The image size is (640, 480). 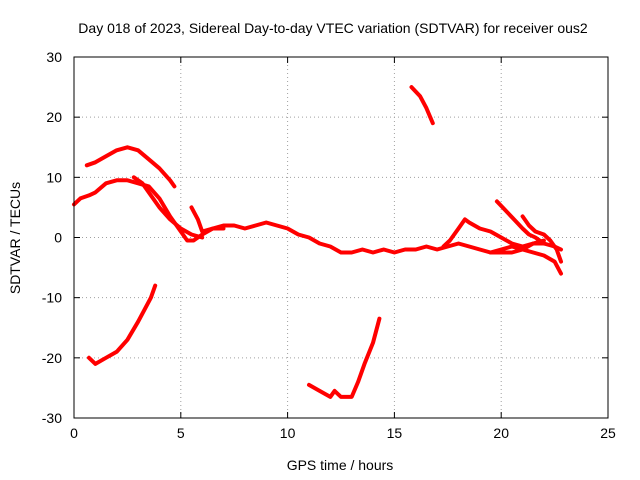 What do you see at coordinates (344, 357) in the screenshot?
I see `series-arc6` at bounding box center [344, 357].